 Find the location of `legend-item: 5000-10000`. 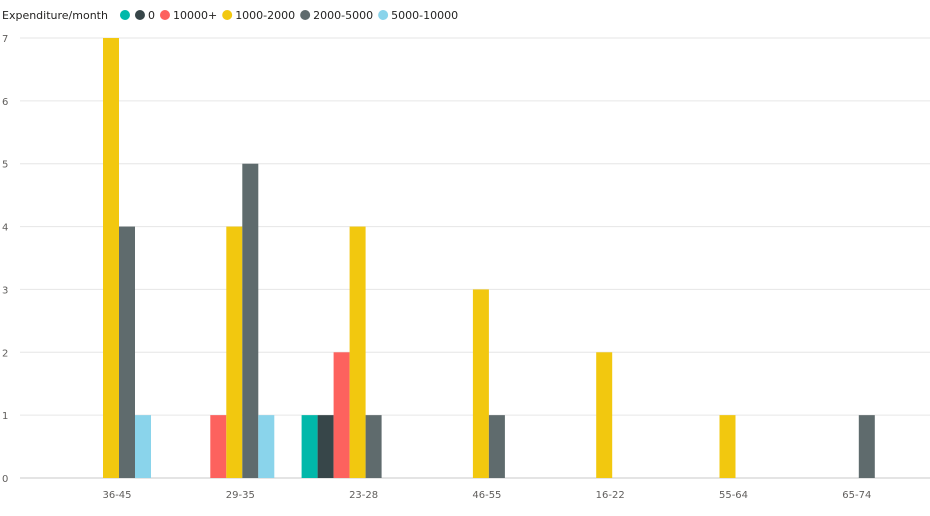

legend-item: 5000-10000 is located at coordinates (418, 15).